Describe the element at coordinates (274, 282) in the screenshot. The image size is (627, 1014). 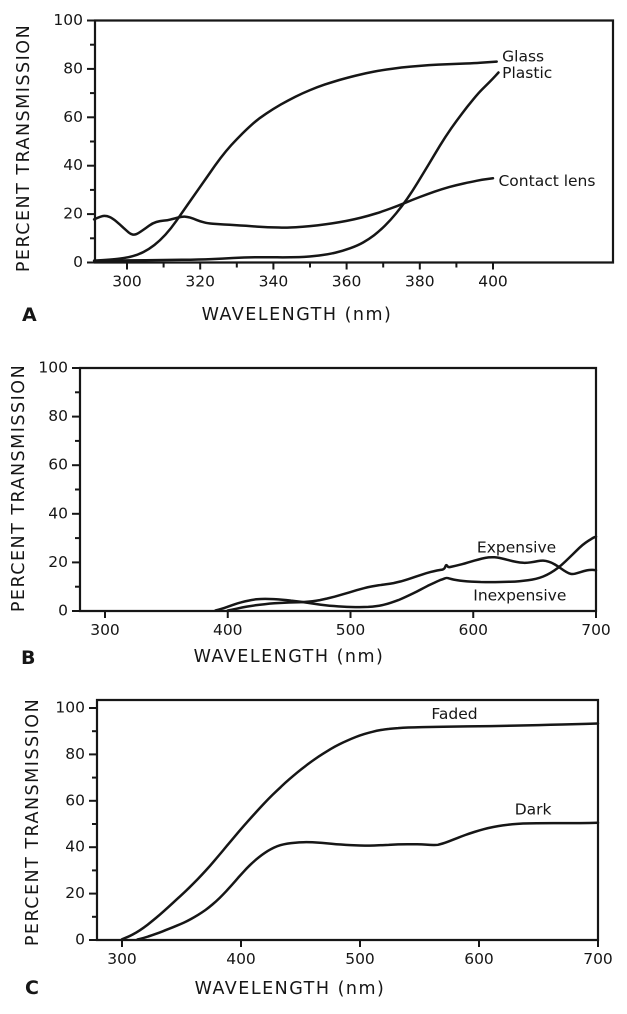
I see `x-tick-label: 340` at that location.